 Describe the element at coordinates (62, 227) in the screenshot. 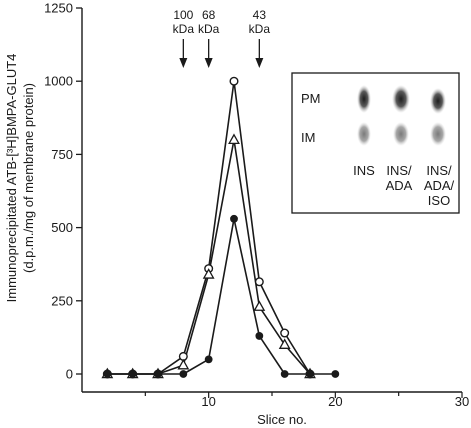

I see `y-tick-label: 500` at that location.